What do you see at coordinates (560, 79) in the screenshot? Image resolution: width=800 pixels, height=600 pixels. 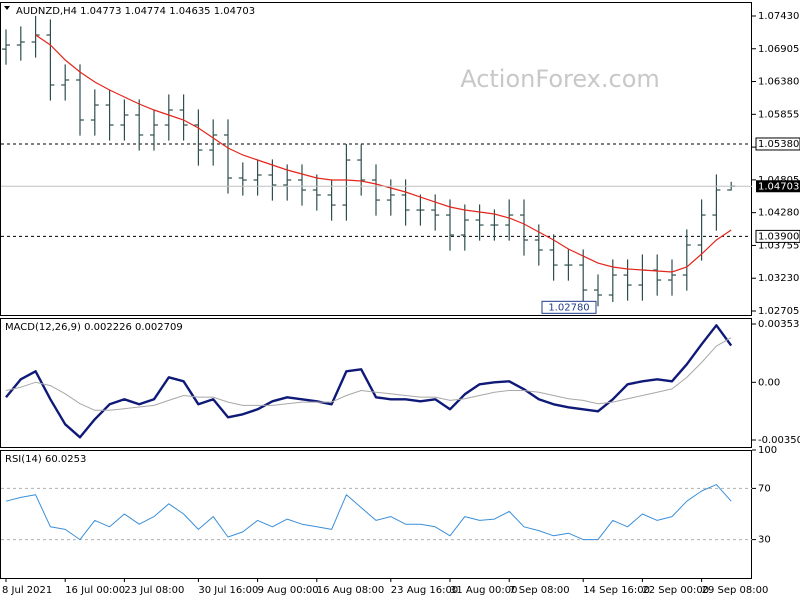 I see `watermark: ActionForex.com` at bounding box center [560, 79].